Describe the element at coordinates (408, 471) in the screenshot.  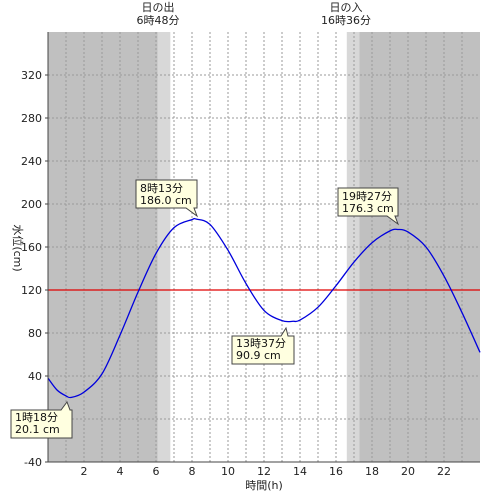
I see `x-tick-label: 20` at that location.